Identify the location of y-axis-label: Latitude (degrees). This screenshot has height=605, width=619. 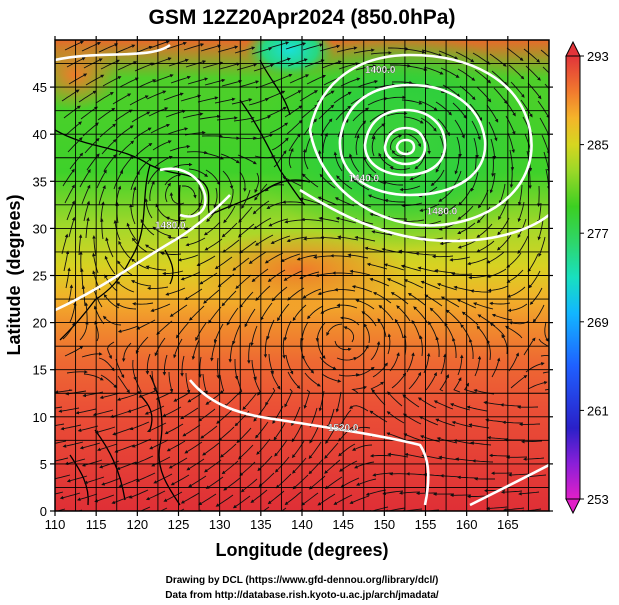
(14, 274).